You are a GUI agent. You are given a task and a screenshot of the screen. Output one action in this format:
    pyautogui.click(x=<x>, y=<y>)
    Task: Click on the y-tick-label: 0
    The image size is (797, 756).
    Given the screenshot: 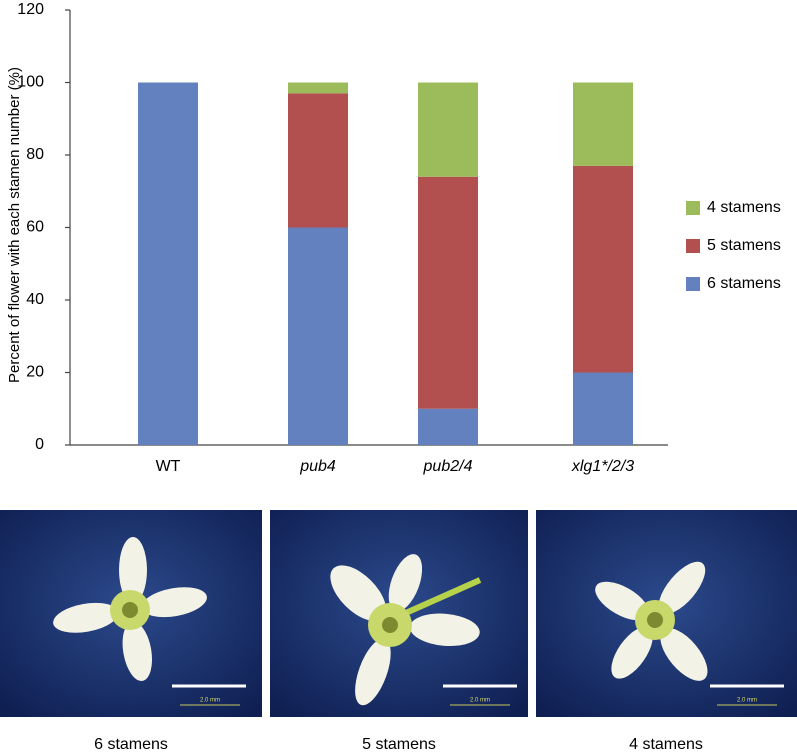 What is the action you would take?
    pyautogui.click(x=39, y=444)
    